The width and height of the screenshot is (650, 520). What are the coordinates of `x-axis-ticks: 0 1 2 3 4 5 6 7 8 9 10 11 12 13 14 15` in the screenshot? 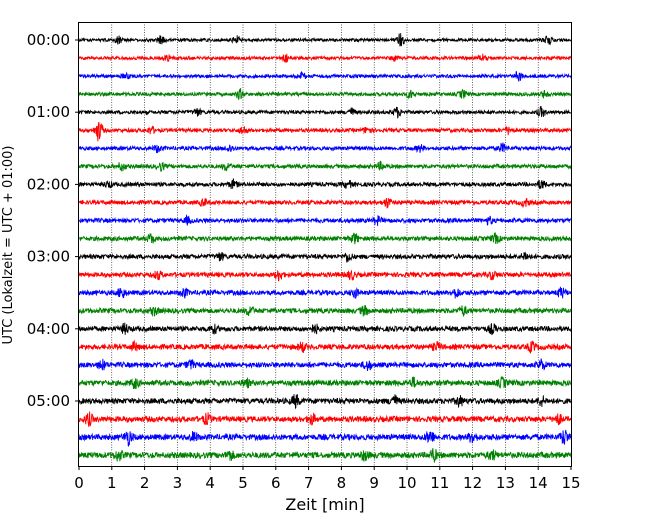 It's located at (327, 479).